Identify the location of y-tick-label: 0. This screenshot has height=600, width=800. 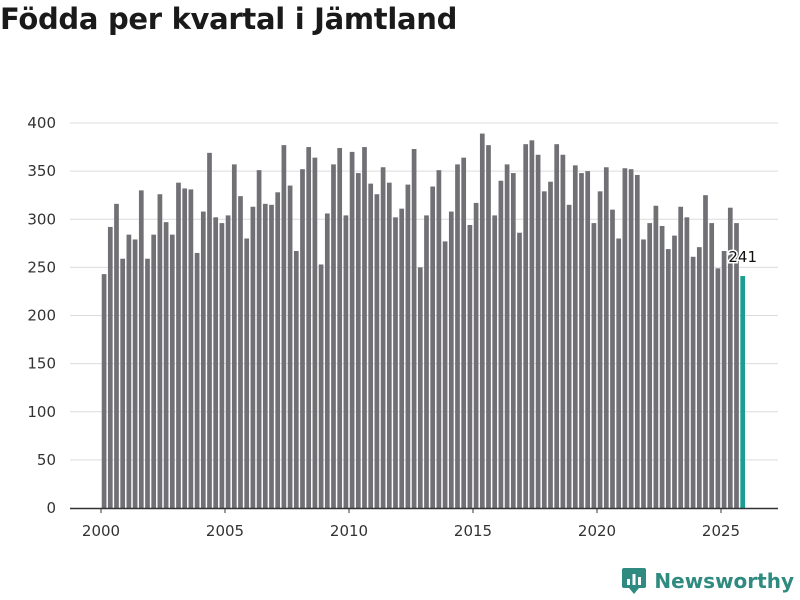
(51, 508).